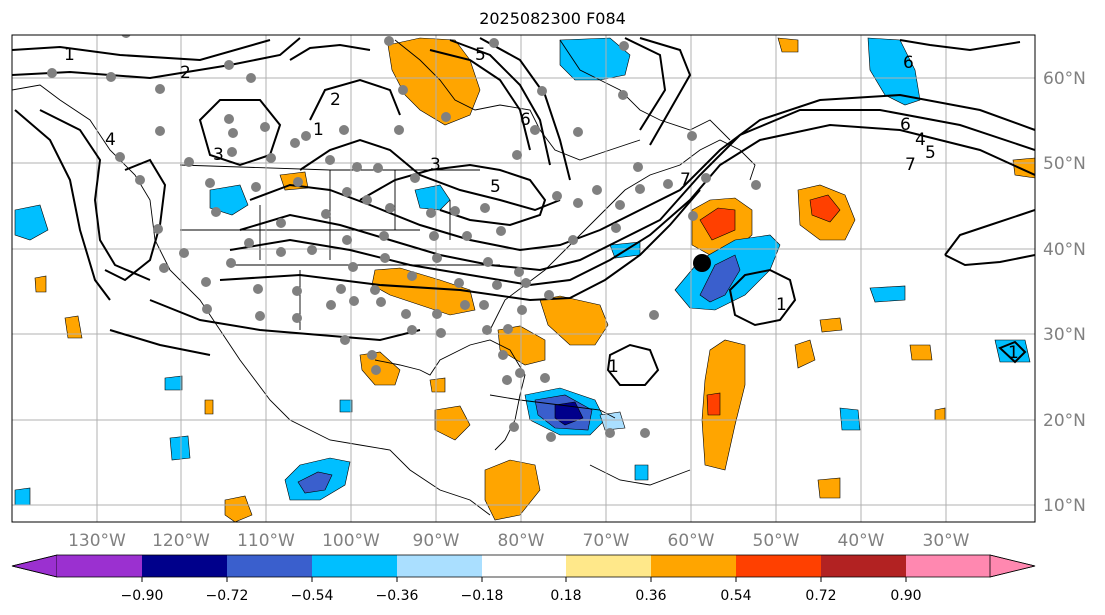  Describe the element at coordinates (34, 566) in the screenshot. I see `colorbar-extend-low` at that location.